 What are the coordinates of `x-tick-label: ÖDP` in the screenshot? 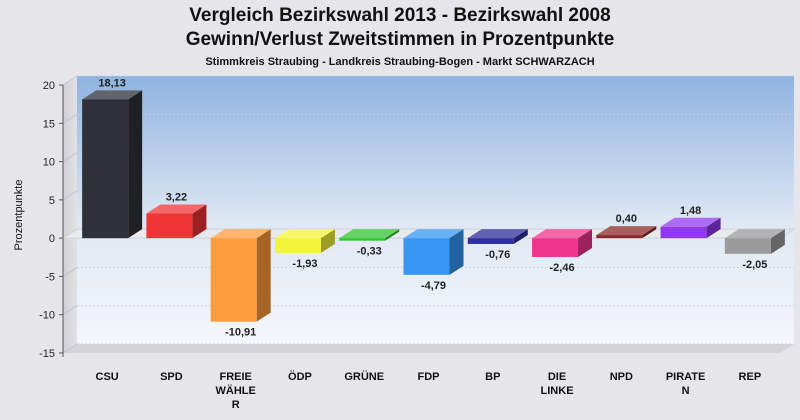 It's located at (300, 376).